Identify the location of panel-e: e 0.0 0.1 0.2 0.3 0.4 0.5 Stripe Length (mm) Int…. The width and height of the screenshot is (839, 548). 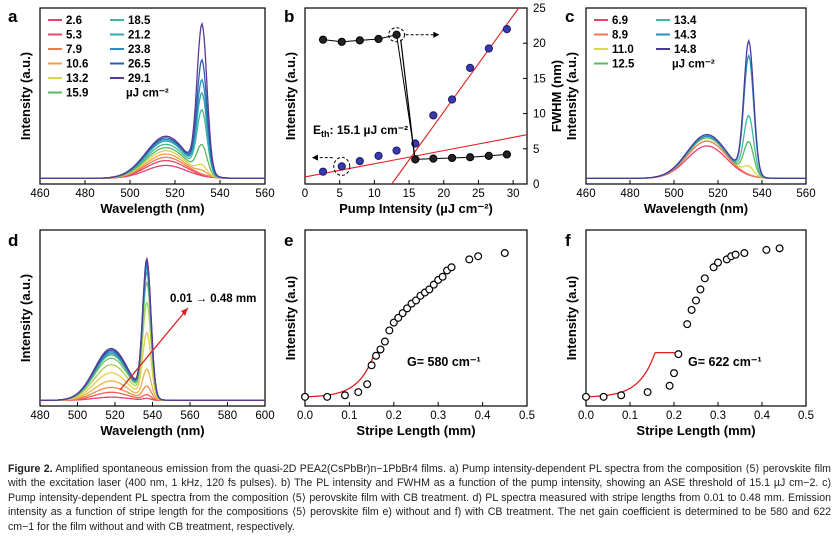
(409, 333).